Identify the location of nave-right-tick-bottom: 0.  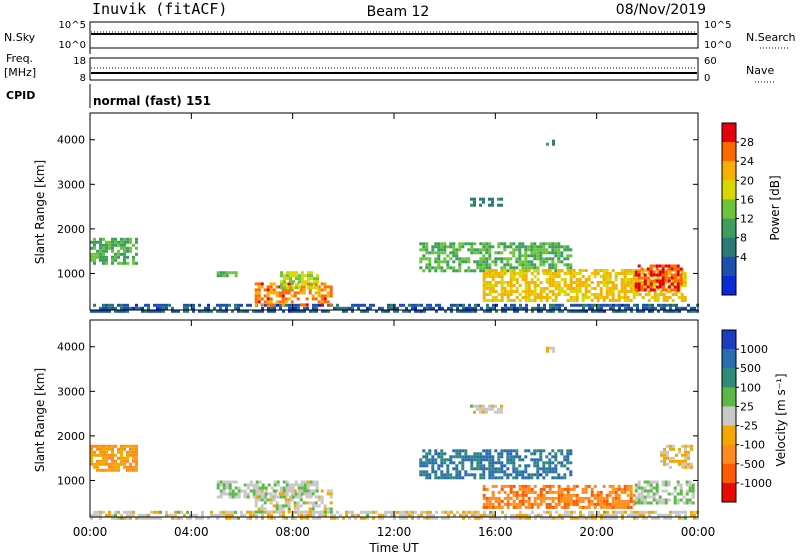
(707, 78).